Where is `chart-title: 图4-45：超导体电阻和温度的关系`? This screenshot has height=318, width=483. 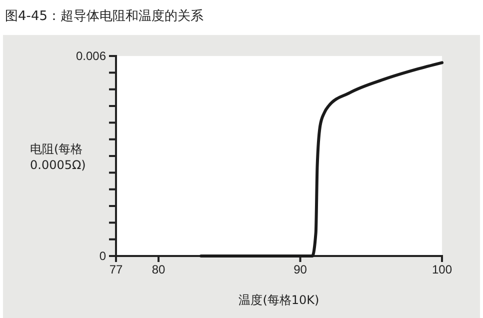 chart-title: 图4-45：超导体电阻和温度的关系 is located at coordinates (104, 16).